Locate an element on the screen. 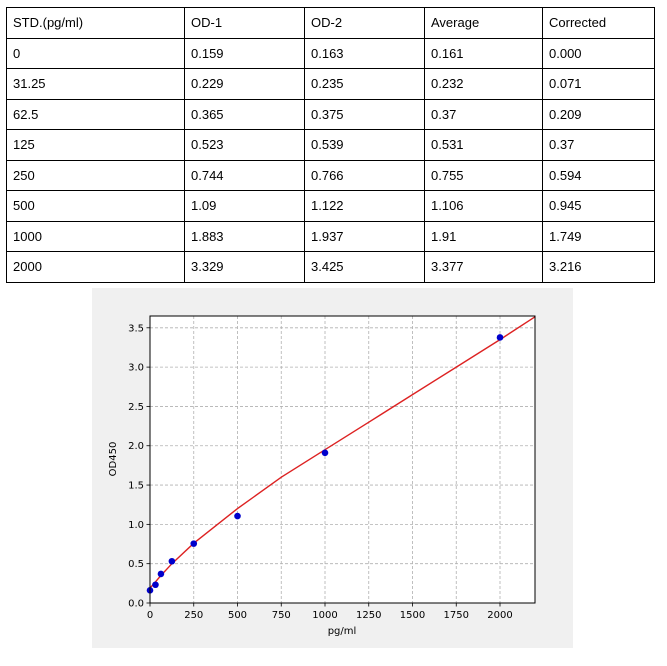 Image resolution: width=667 pixels, height=666 pixels. table-cell: 0.531 is located at coordinates (483, 145).